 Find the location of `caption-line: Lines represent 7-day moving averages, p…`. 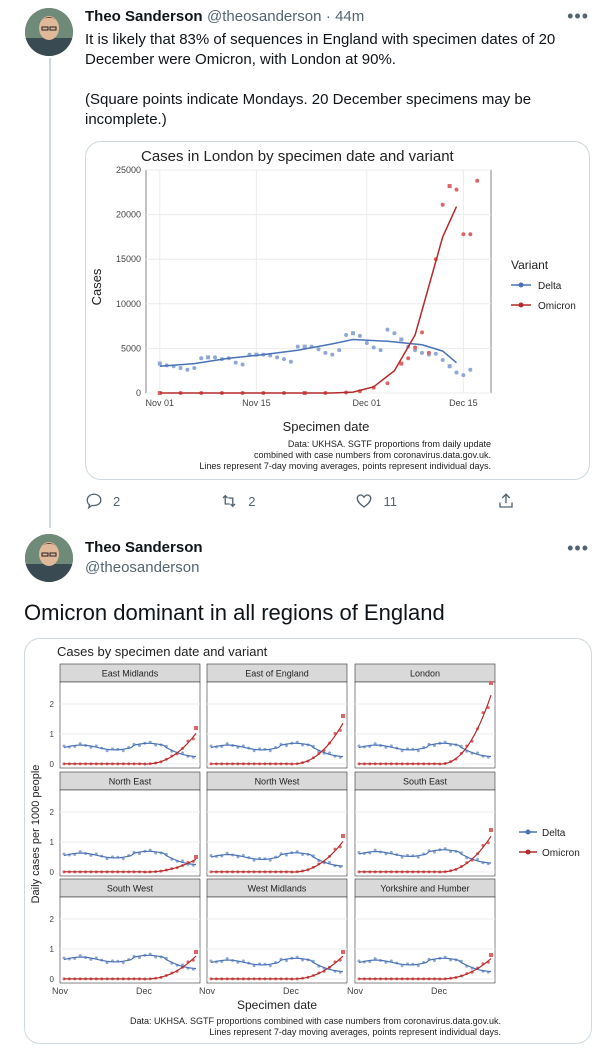

caption-line: Lines represent 7-day moving averages, p… is located at coordinates (345, 466).